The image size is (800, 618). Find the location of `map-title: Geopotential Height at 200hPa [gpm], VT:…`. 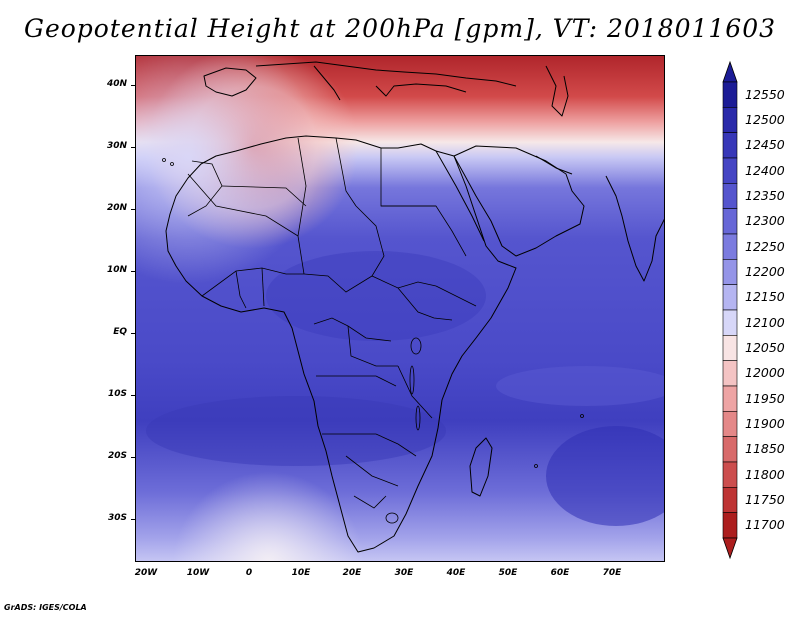

map-title: Geopotential Height at 200hPa [gpm], VT:… is located at coordinates (400, 28).